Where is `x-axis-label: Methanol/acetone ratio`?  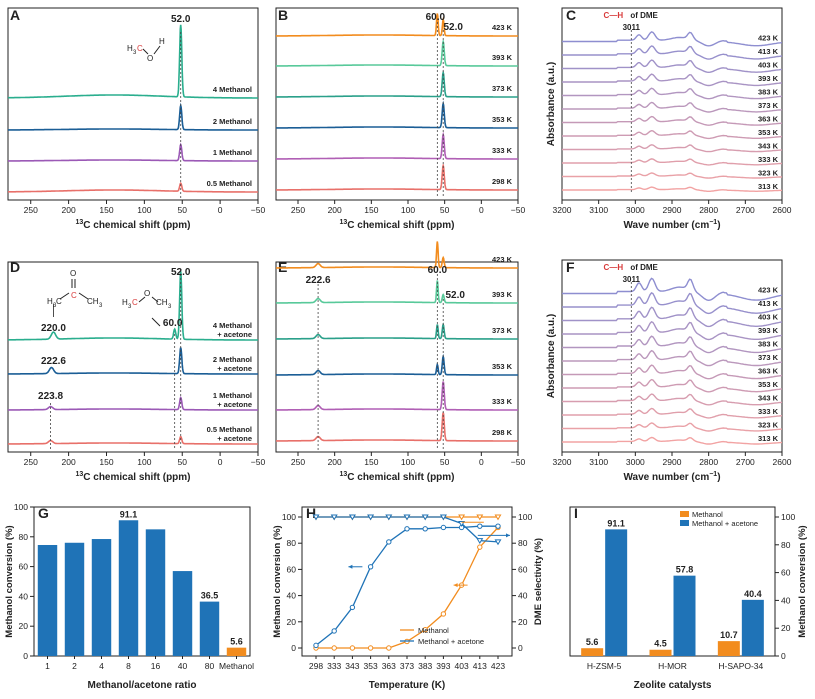 x-axis-label: Methanol/acetone ratio is located at coordinates (142, 685).